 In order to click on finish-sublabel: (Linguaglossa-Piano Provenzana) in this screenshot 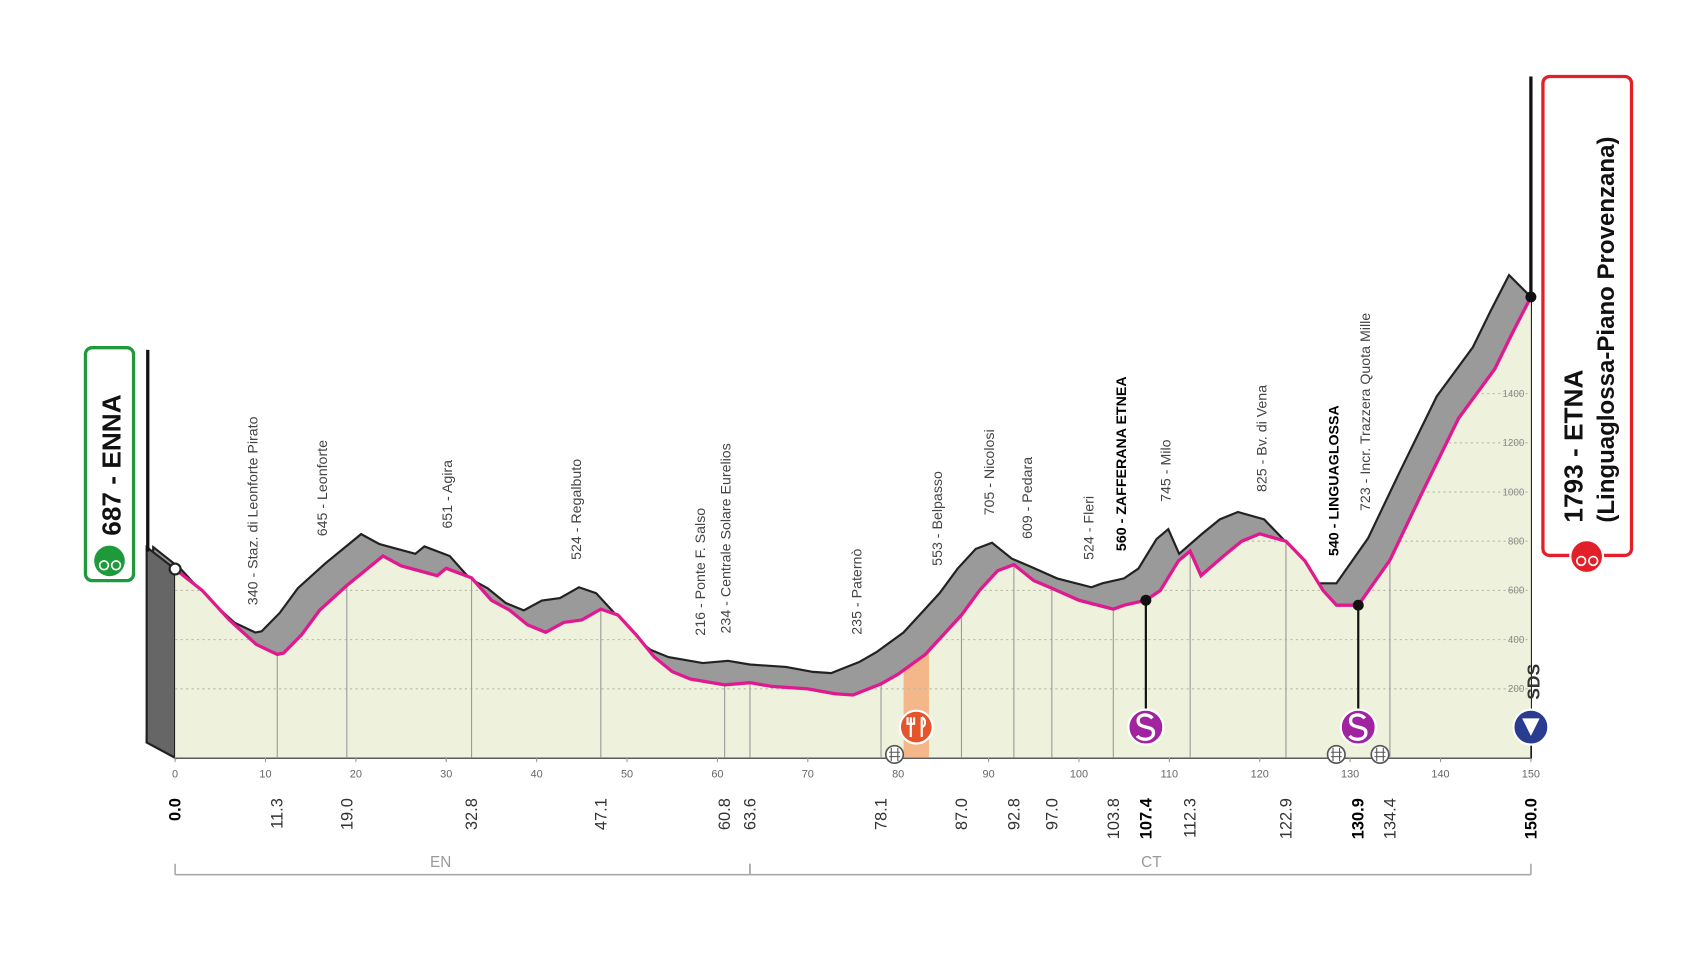, I will do `click(1606, 329)`.